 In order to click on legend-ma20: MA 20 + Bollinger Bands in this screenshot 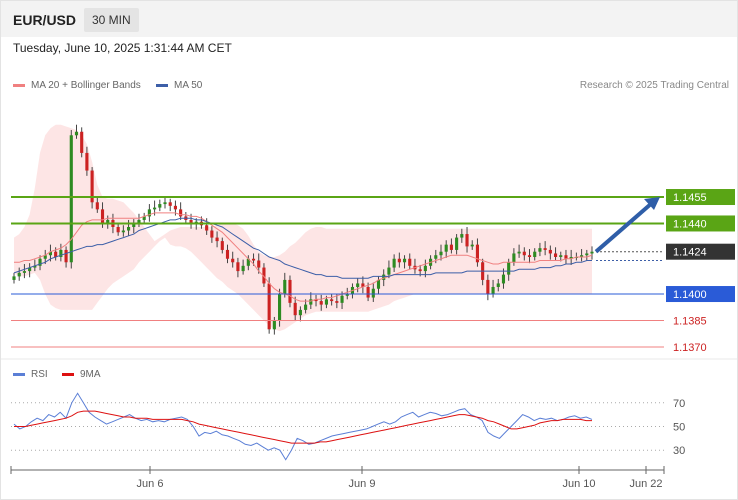, I will do `click(77, 85)`.